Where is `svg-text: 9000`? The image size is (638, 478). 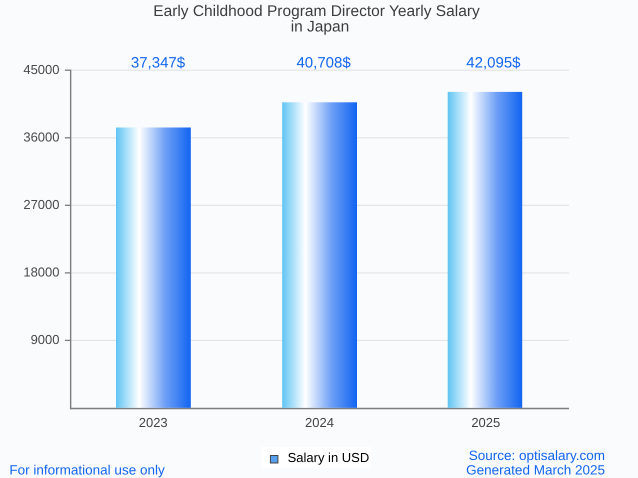 svg-text: 9000 is located at coordinates (45, 339).